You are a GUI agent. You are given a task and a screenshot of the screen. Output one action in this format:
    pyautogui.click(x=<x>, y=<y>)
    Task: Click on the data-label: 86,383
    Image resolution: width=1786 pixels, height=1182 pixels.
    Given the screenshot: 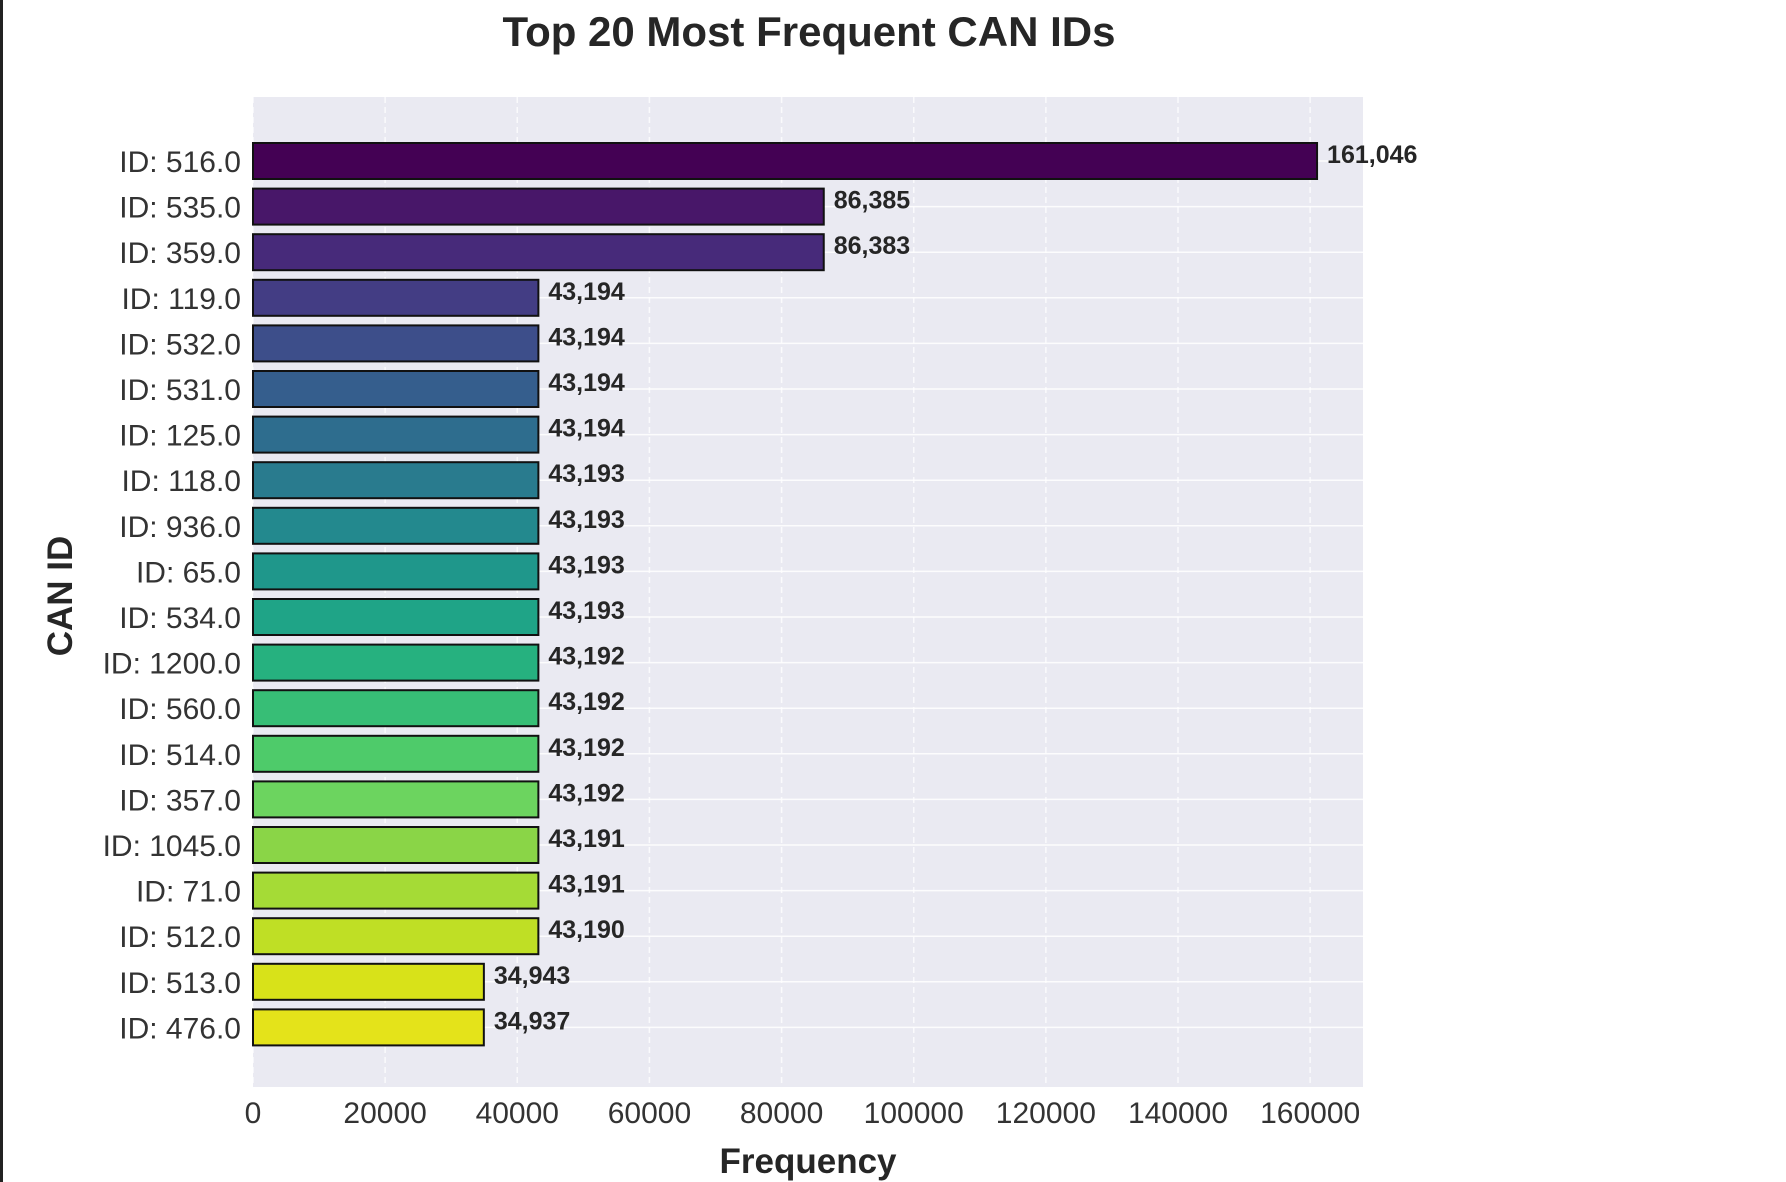 What is the action you would take?
    pyautogui.click(x=872, y=246)
    